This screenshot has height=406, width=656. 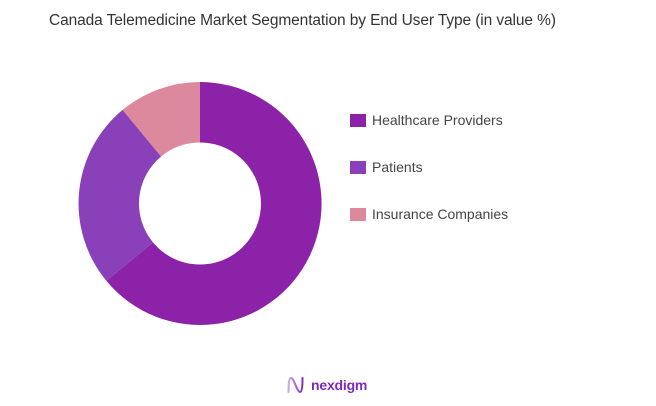 I want to click on nexdigm-wave-icon, so click(x=295, y=385).